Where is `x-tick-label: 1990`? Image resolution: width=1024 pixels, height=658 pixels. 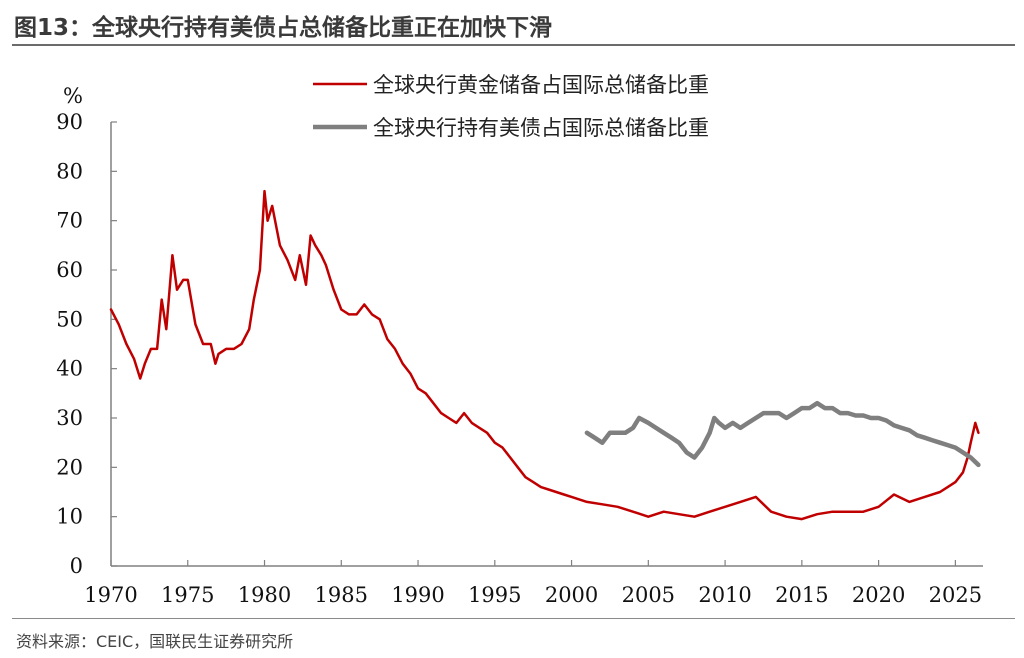 x-tick-label: 1990 is located at coordinates (417, 595).